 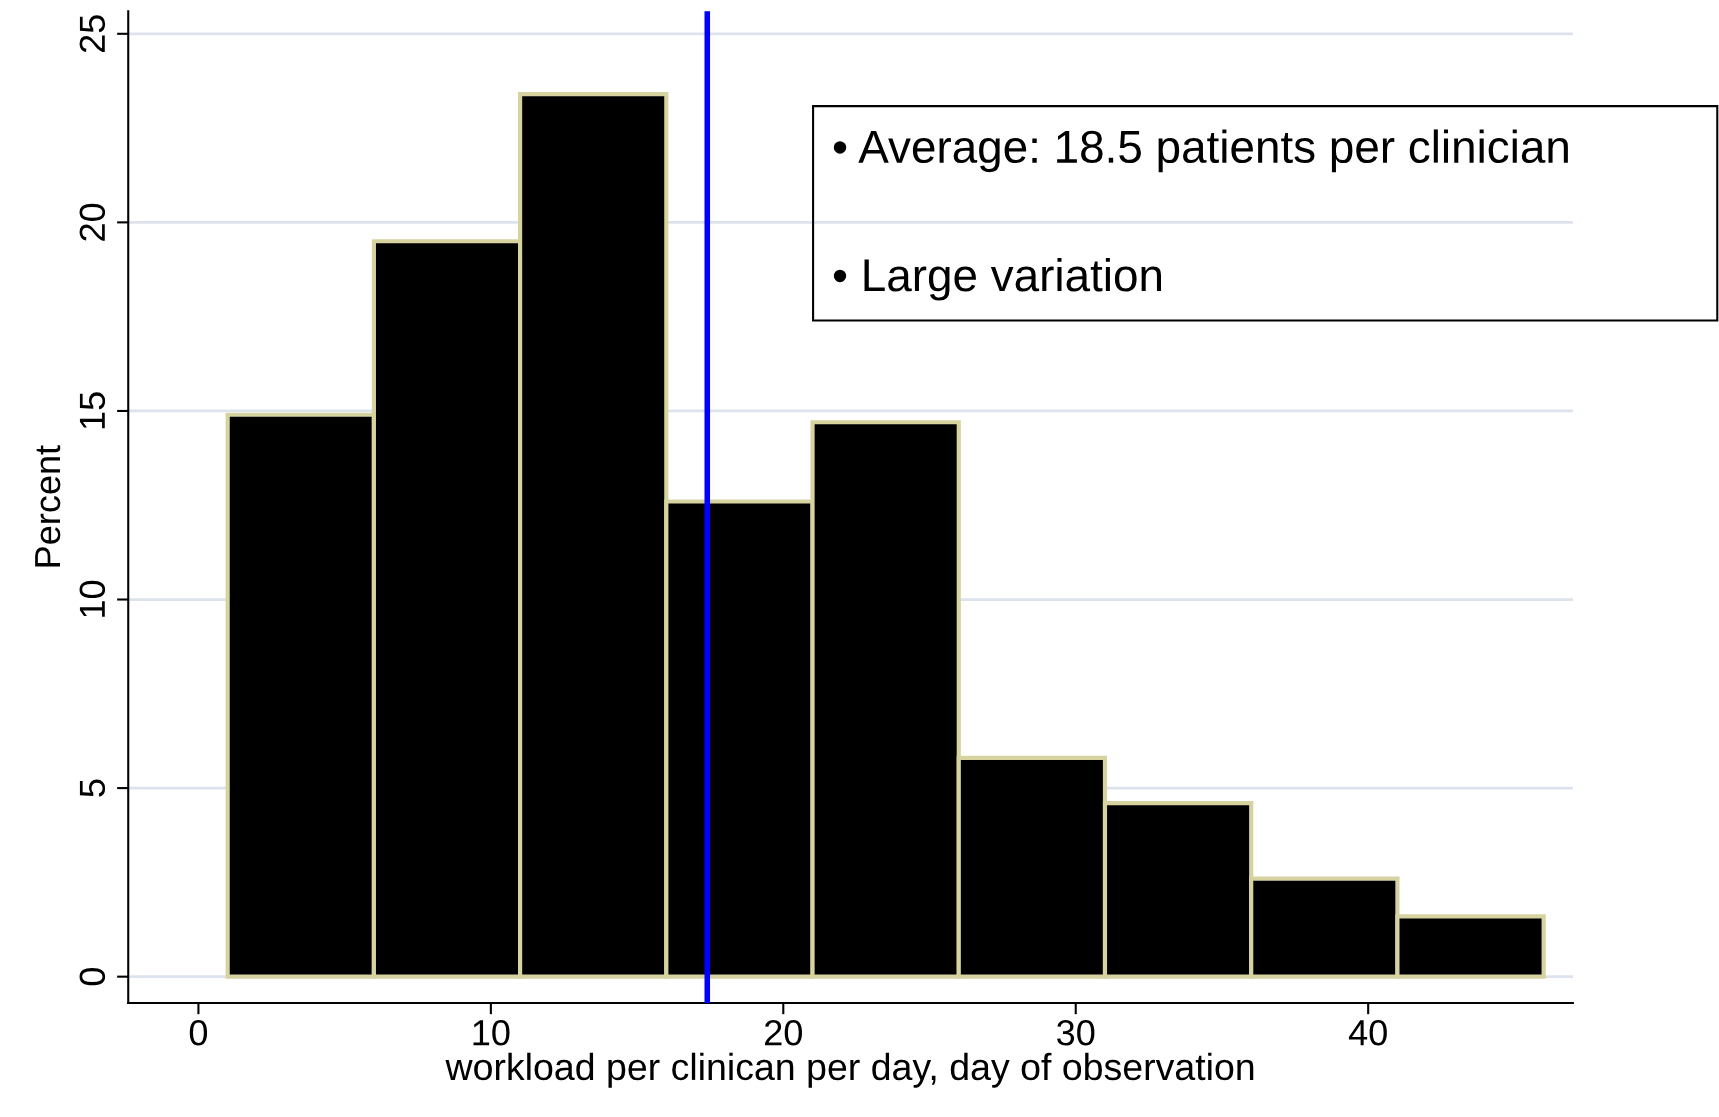 What do you see at coordinates (92, 977) in the screenshot?
I see `y-tick-label: 0` at bounding box center [92, 977].